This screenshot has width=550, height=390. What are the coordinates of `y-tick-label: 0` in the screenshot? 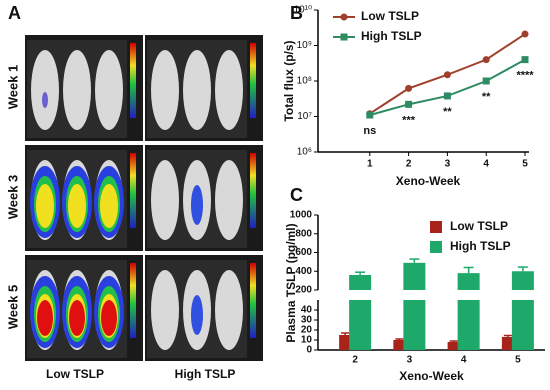 It's located at (309, 350).